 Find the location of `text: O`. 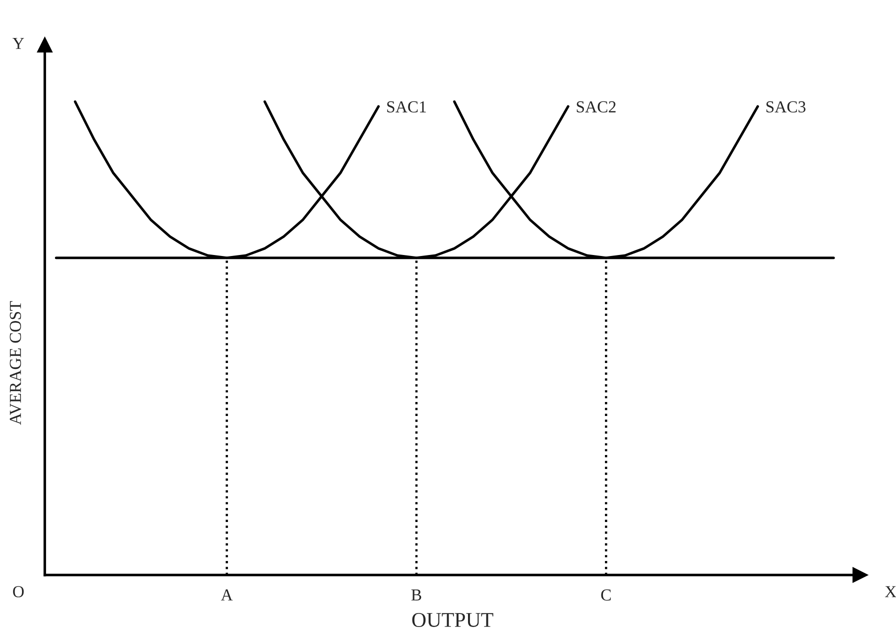

text: O is located at coordinates (18, 592).